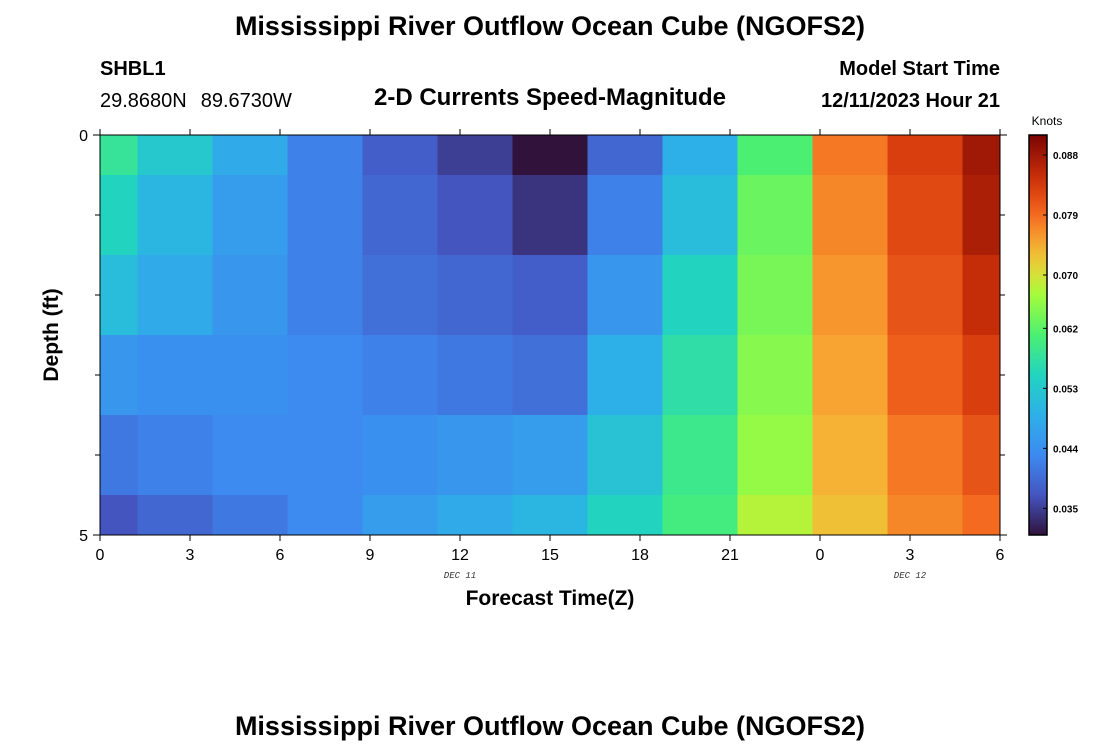 This screenshot has height=750, width=1100. Describe the element at coordinates (1065, 329) in the screenshot. I see `colorbar-tick-label: 0.062` at that location.